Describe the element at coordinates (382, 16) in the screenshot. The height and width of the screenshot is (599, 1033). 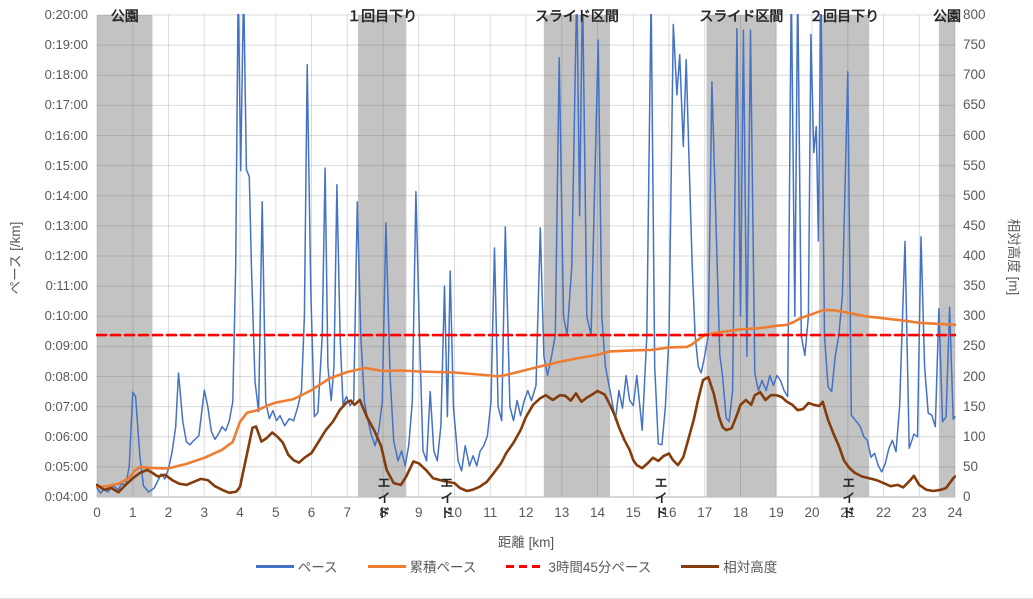
I see `band-label: １回目下り` at that location.